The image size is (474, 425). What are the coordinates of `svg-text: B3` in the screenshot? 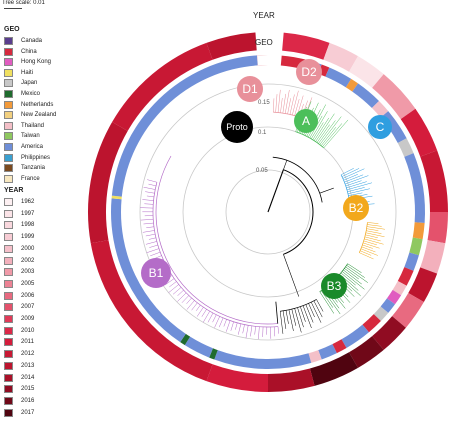 It's located at (334, 286).